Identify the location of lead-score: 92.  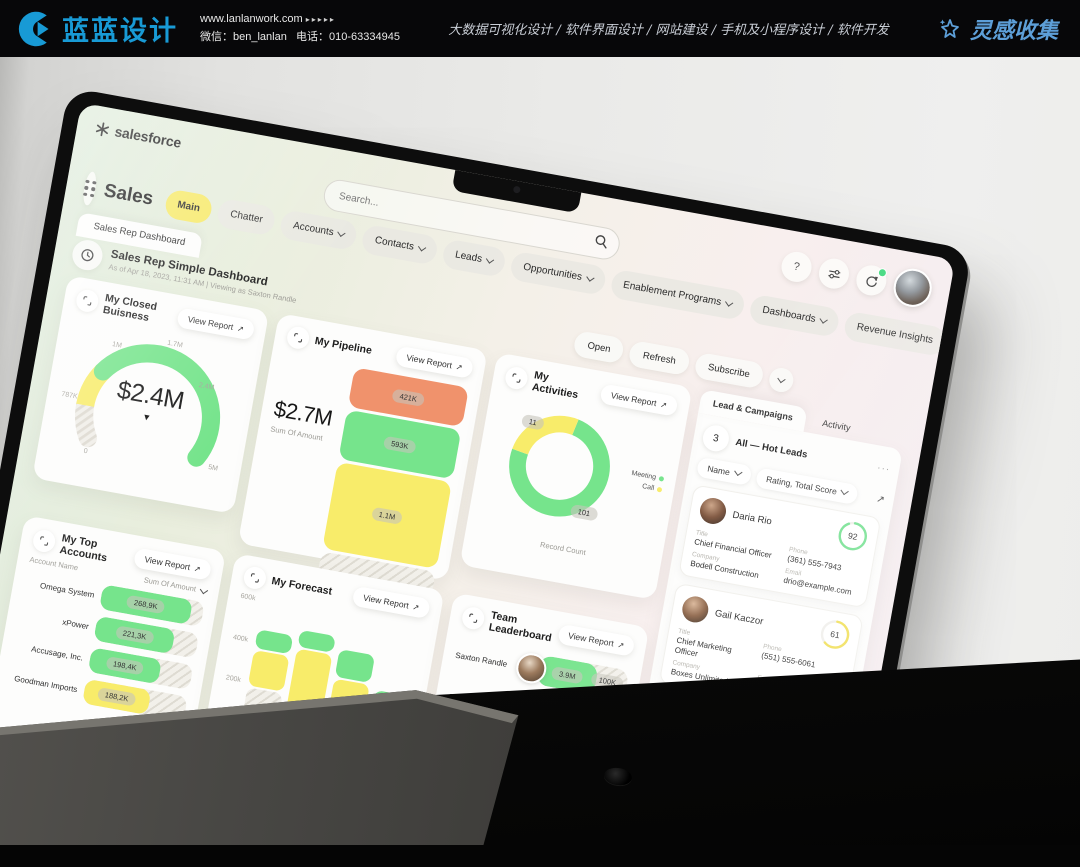
(853, 536).